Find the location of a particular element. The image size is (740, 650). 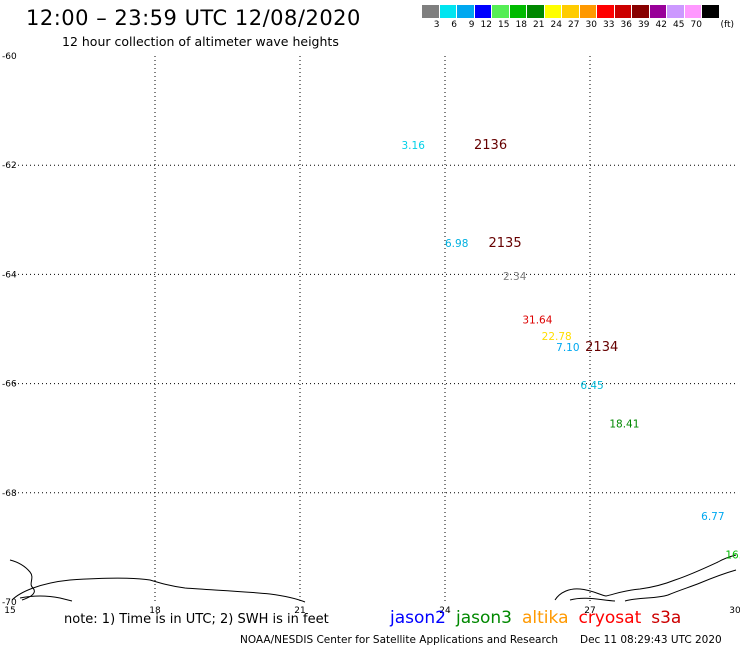

lat-tick-label: -66 is located at coordinates (9, 385).